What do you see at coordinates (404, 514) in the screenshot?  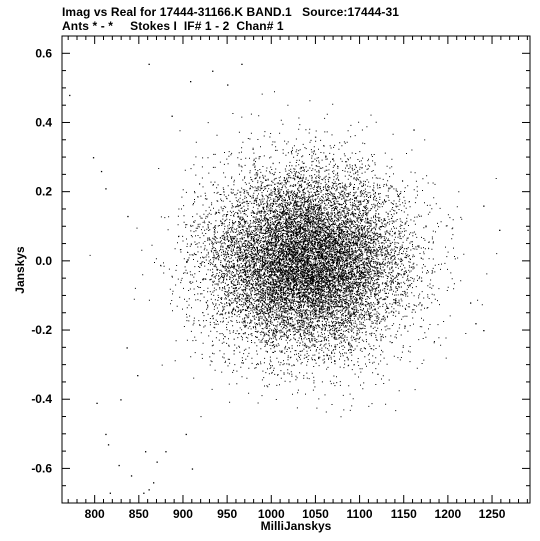 I see `x-tick-label: 1150` at bounding box center [404, 514].